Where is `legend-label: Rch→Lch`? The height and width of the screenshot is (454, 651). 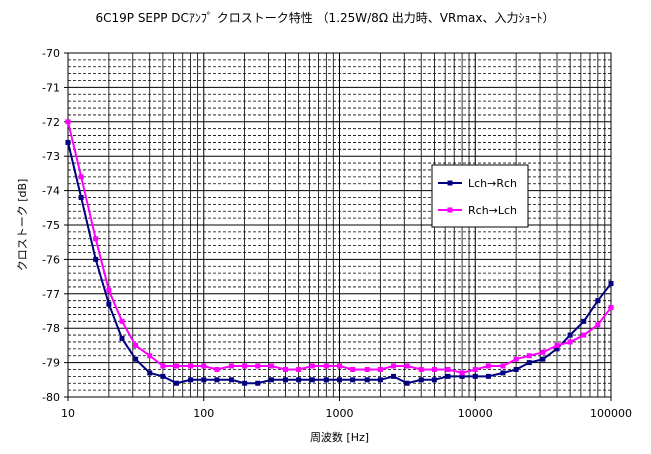 legend-label: Rch→Lch is located at coordinates (492, 210).